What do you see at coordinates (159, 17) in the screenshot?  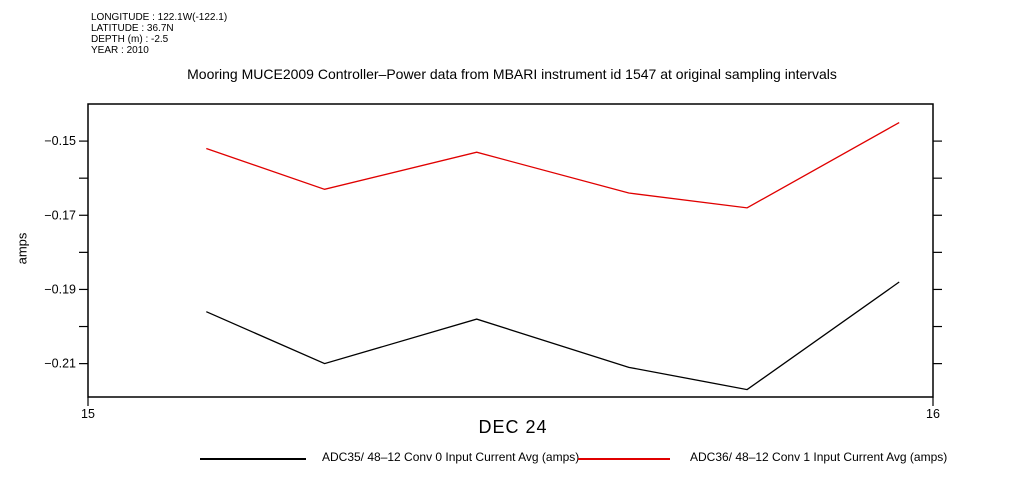 I see `meta-longitude: LONGITUDE : 122.1W(-122.1)` at bounding box center [159, 17].